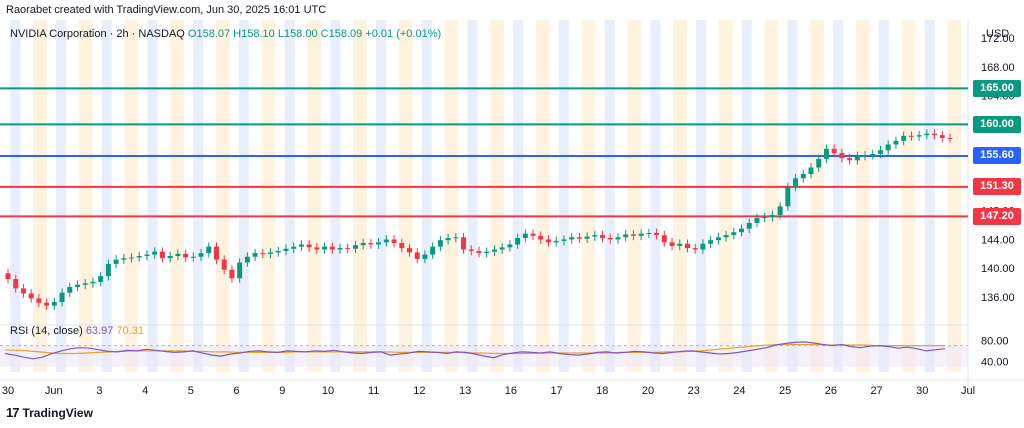 The image size is (1024, 428). What do you see at coordinates (475, 350) in the screenshot?
I see `rsi-line` at bounding box center [475, 350].